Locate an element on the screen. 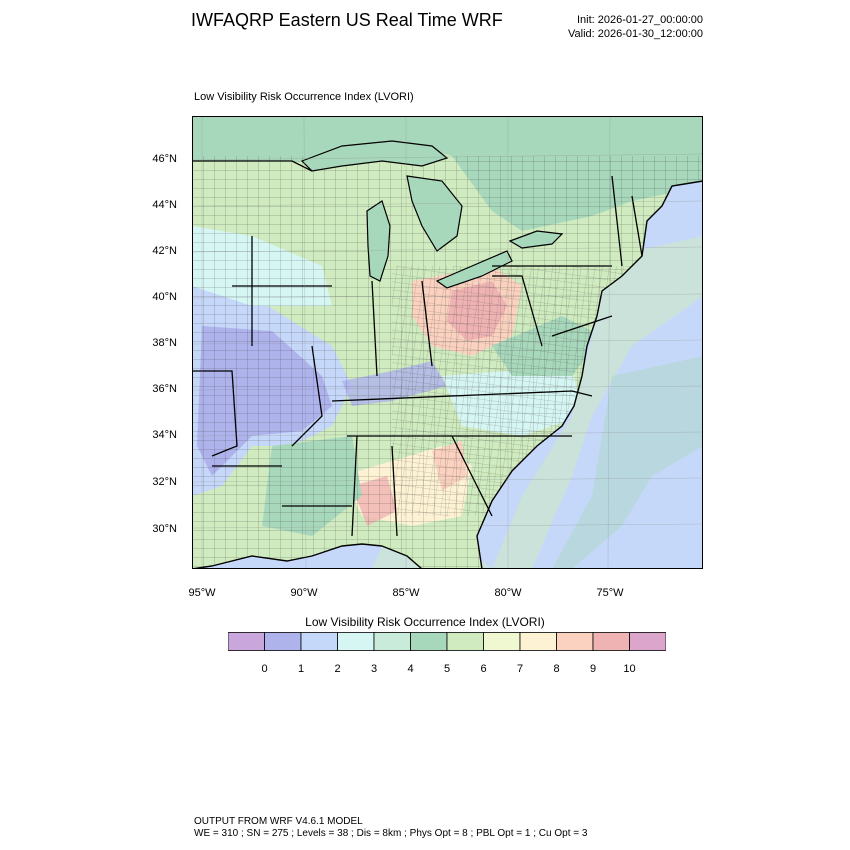 The image size is (850, 850). gulf-coastline is located at coordinates (307, 556).